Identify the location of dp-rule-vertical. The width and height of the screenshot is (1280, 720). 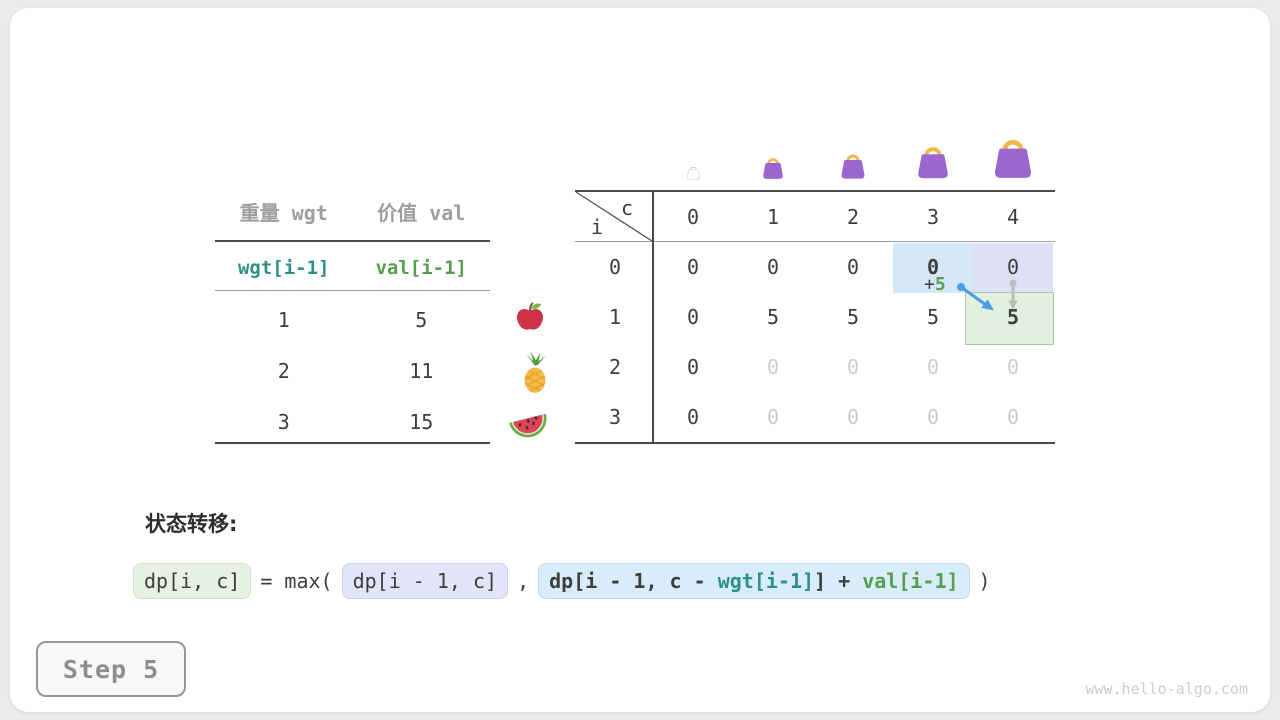
(653, 317).